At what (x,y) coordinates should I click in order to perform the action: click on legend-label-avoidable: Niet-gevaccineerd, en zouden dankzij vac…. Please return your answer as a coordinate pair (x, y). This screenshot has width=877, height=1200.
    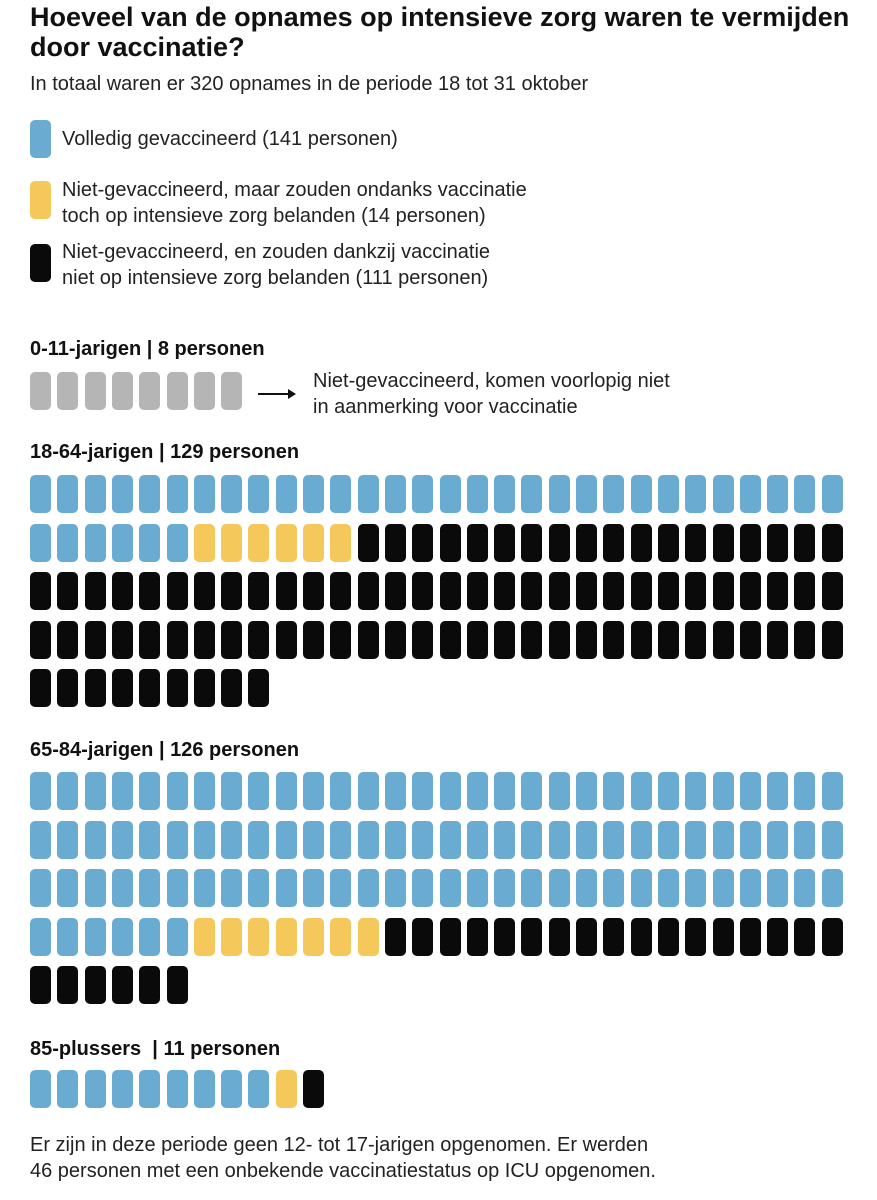
    Looking at the image, I should click on (276, 265).